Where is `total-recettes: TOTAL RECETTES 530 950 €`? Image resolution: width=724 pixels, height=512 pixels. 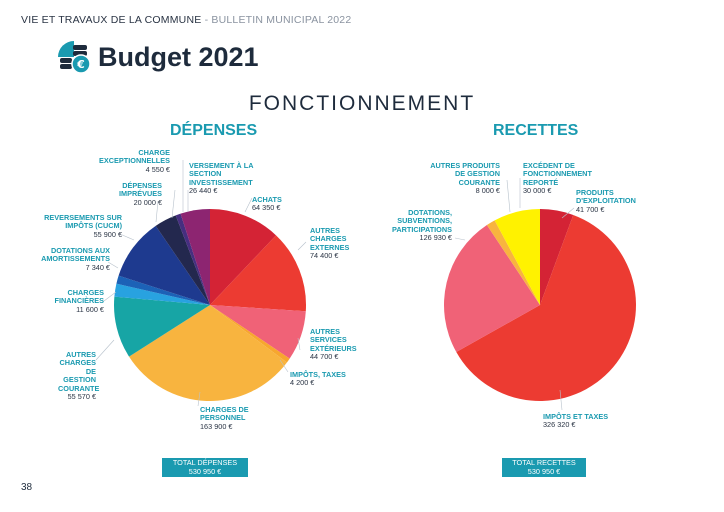
total-recettes: TOTAL RECETTES 530 950 € is located at coordinates (544, 467).